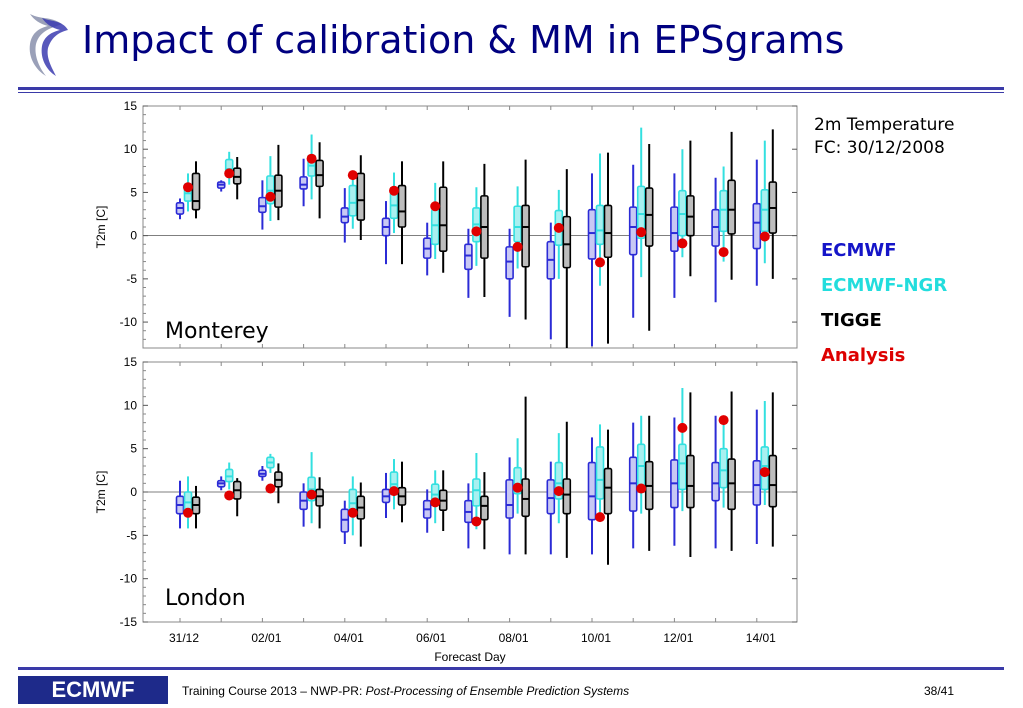  I want to click on title-rule, so click(511, 88).